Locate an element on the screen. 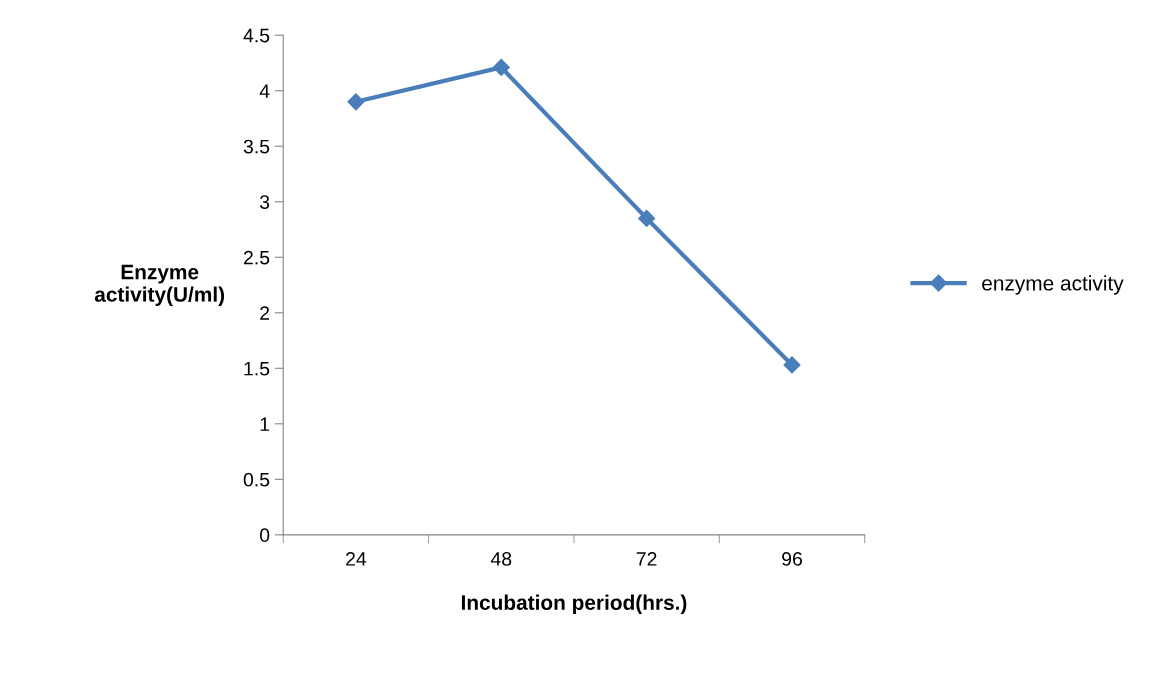  x-tick-label: 72 is located at coordinates (646, 559).